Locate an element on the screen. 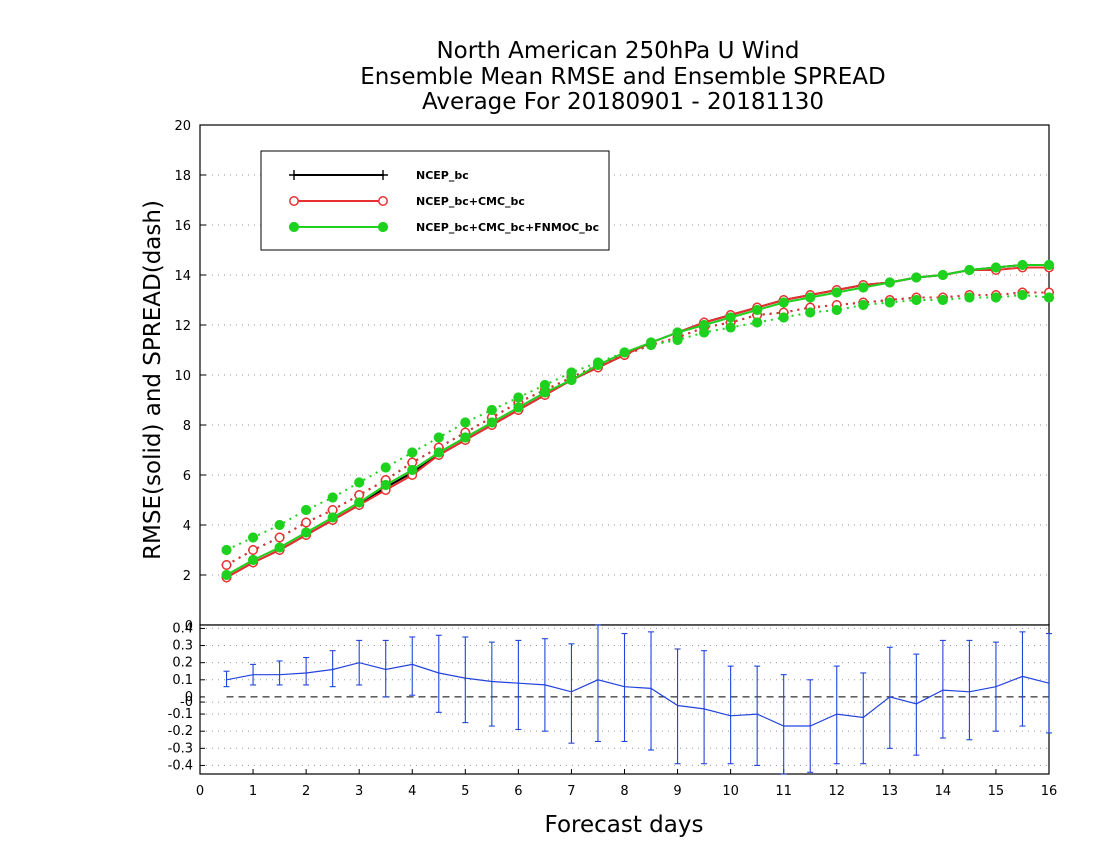 The height and width of the screenshot is (850, 1100). x-tick-label: 5 is located at coordinates (465, 791).